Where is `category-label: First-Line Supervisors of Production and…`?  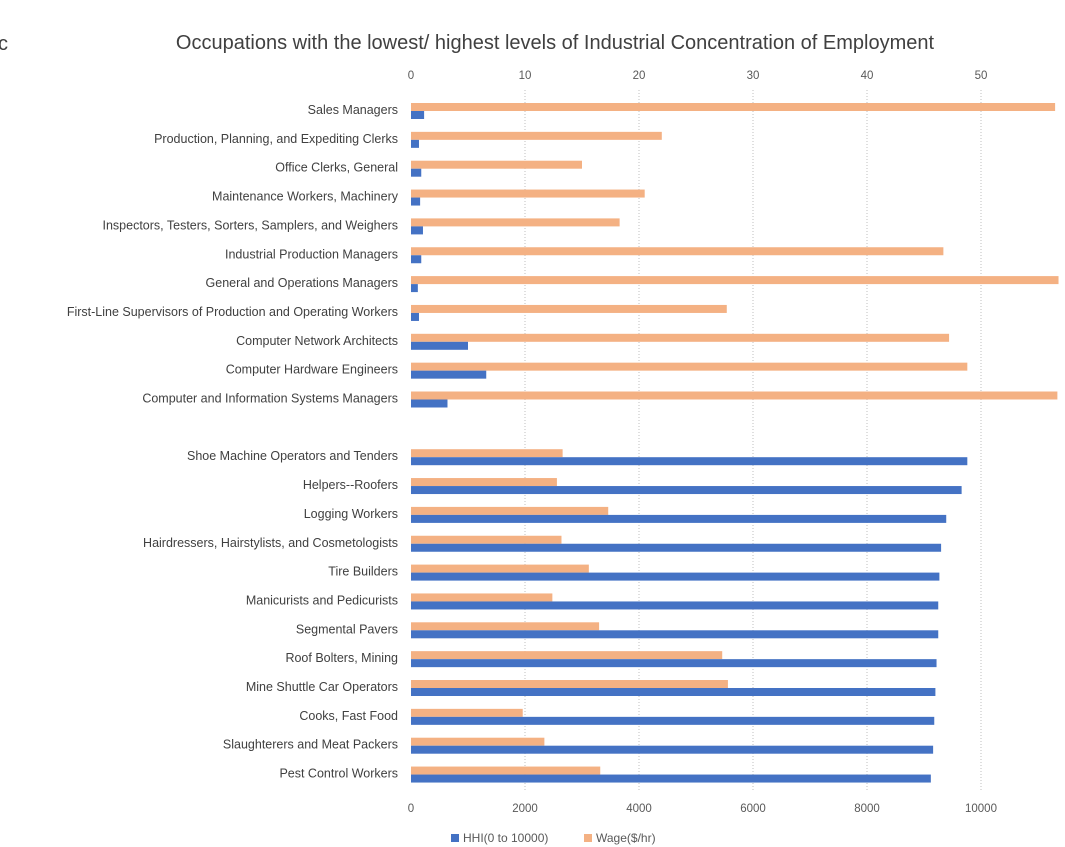 category-label: First-Line Supervisors of Production and… is located at coordinates (232, 312).